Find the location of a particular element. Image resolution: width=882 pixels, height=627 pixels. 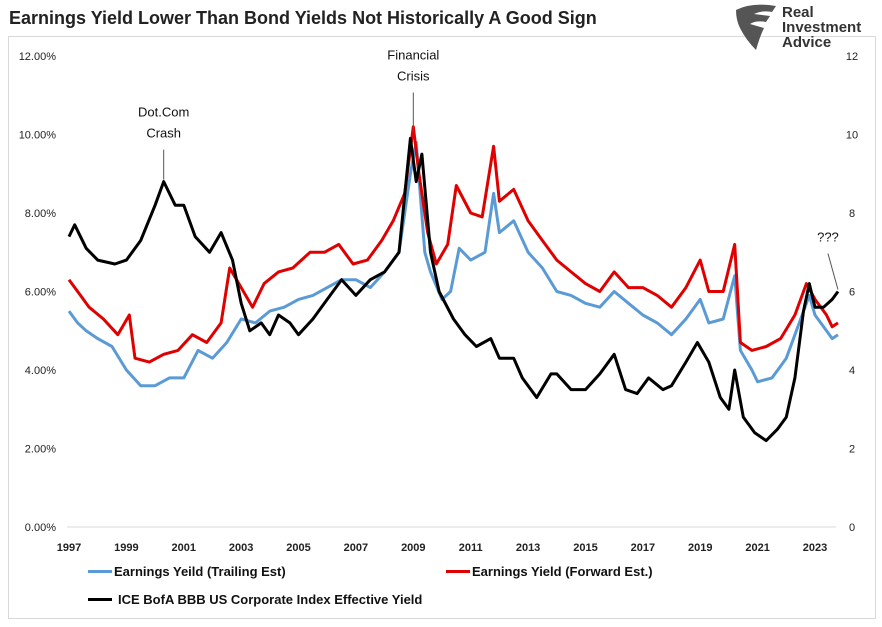

logo-line: Investment is located at coordinates (822, 27).